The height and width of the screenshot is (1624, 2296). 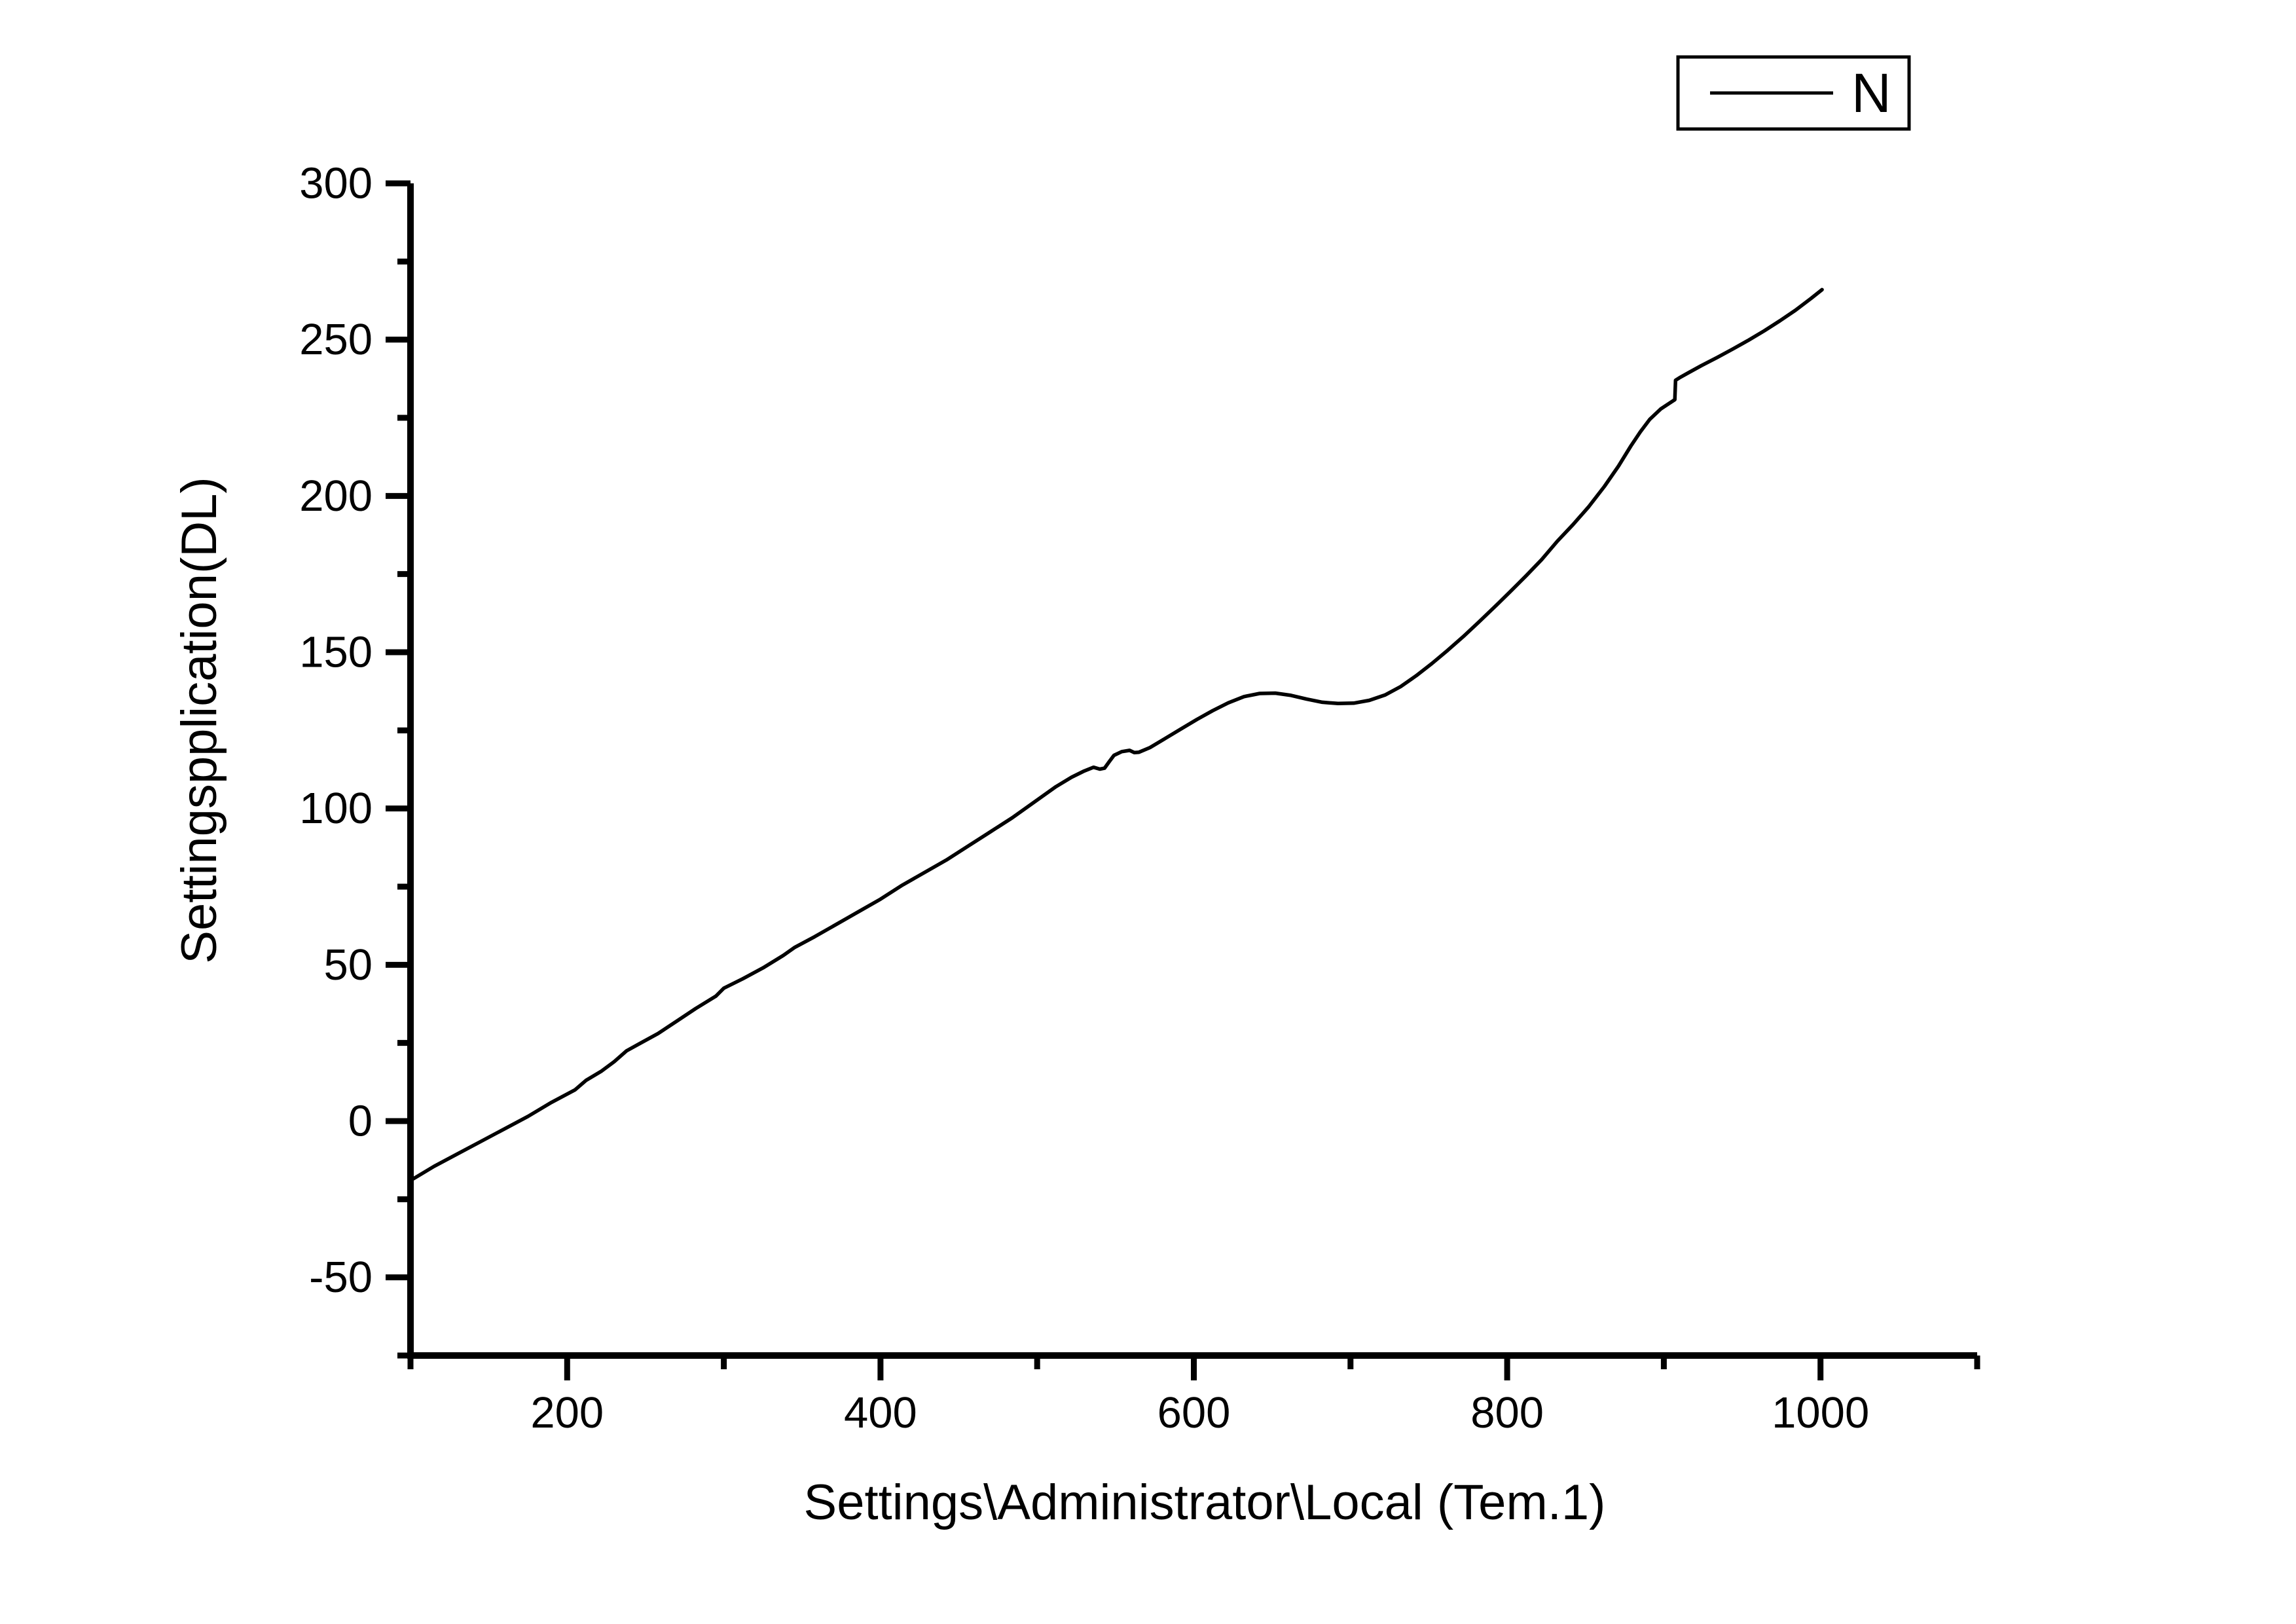 I want to click on legend-label: N, so click(x=1871, y=93).